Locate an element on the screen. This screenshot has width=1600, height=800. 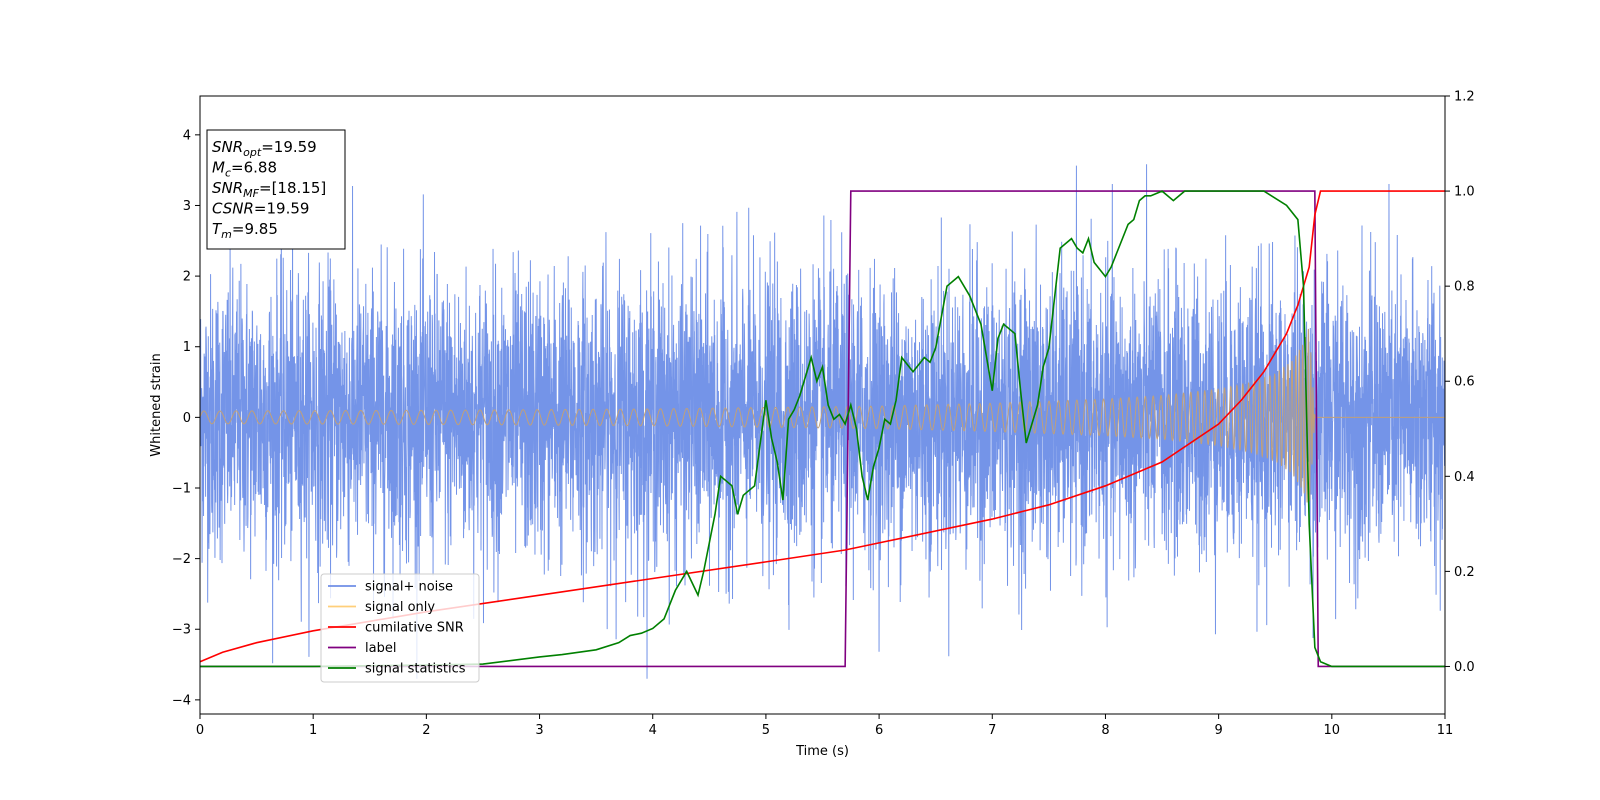
x-tick-label: 7 is located at coordinates (992, 730).